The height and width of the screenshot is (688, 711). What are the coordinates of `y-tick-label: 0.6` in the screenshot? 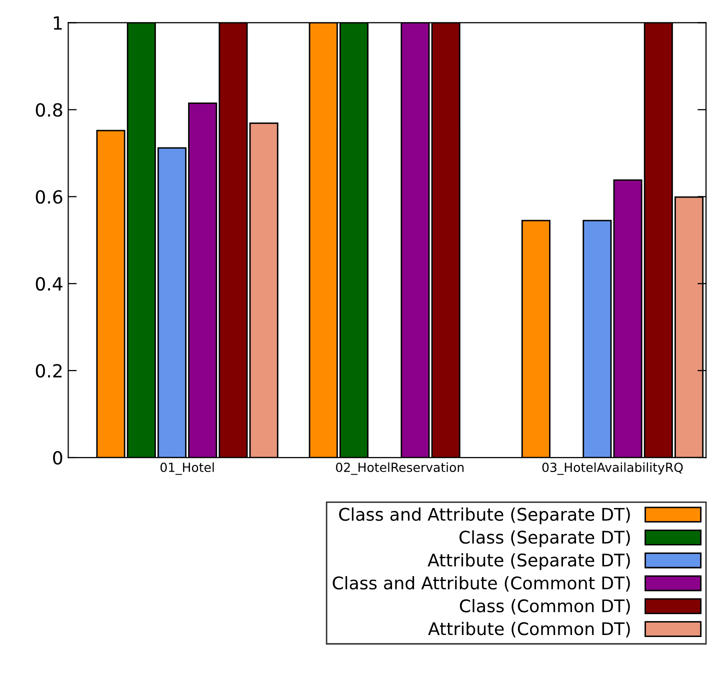 It's located at (49, 197).